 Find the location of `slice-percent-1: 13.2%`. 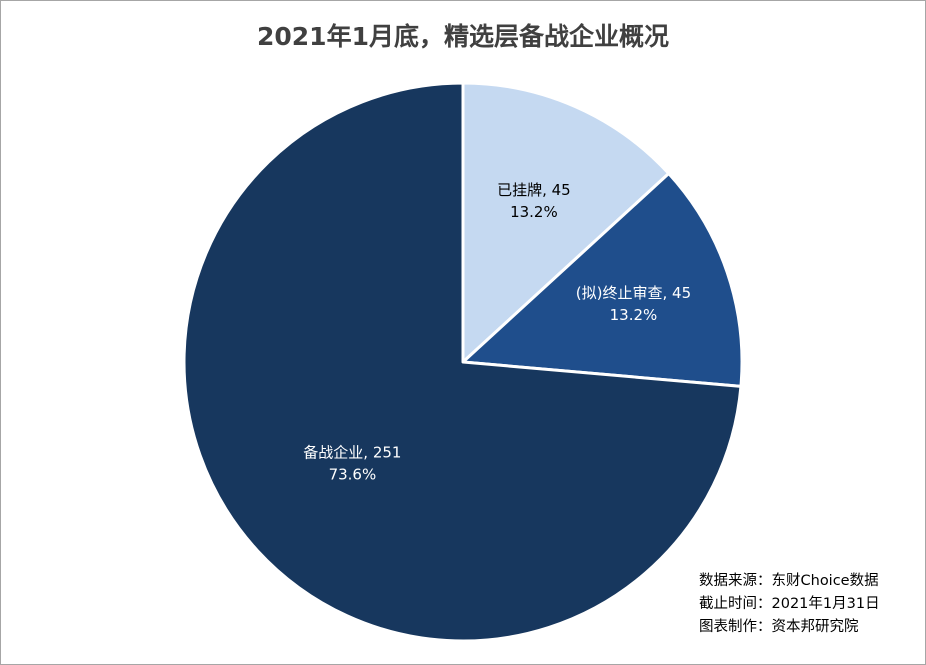

slice-percent-1: 13.2% is located at coordinates (534, 212).